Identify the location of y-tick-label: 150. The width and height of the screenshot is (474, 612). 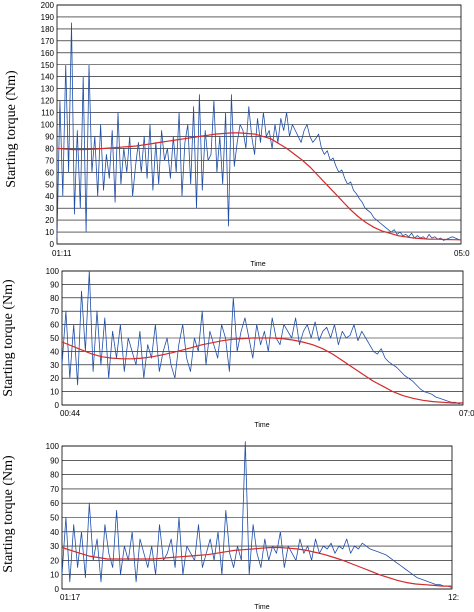
(48, 65).